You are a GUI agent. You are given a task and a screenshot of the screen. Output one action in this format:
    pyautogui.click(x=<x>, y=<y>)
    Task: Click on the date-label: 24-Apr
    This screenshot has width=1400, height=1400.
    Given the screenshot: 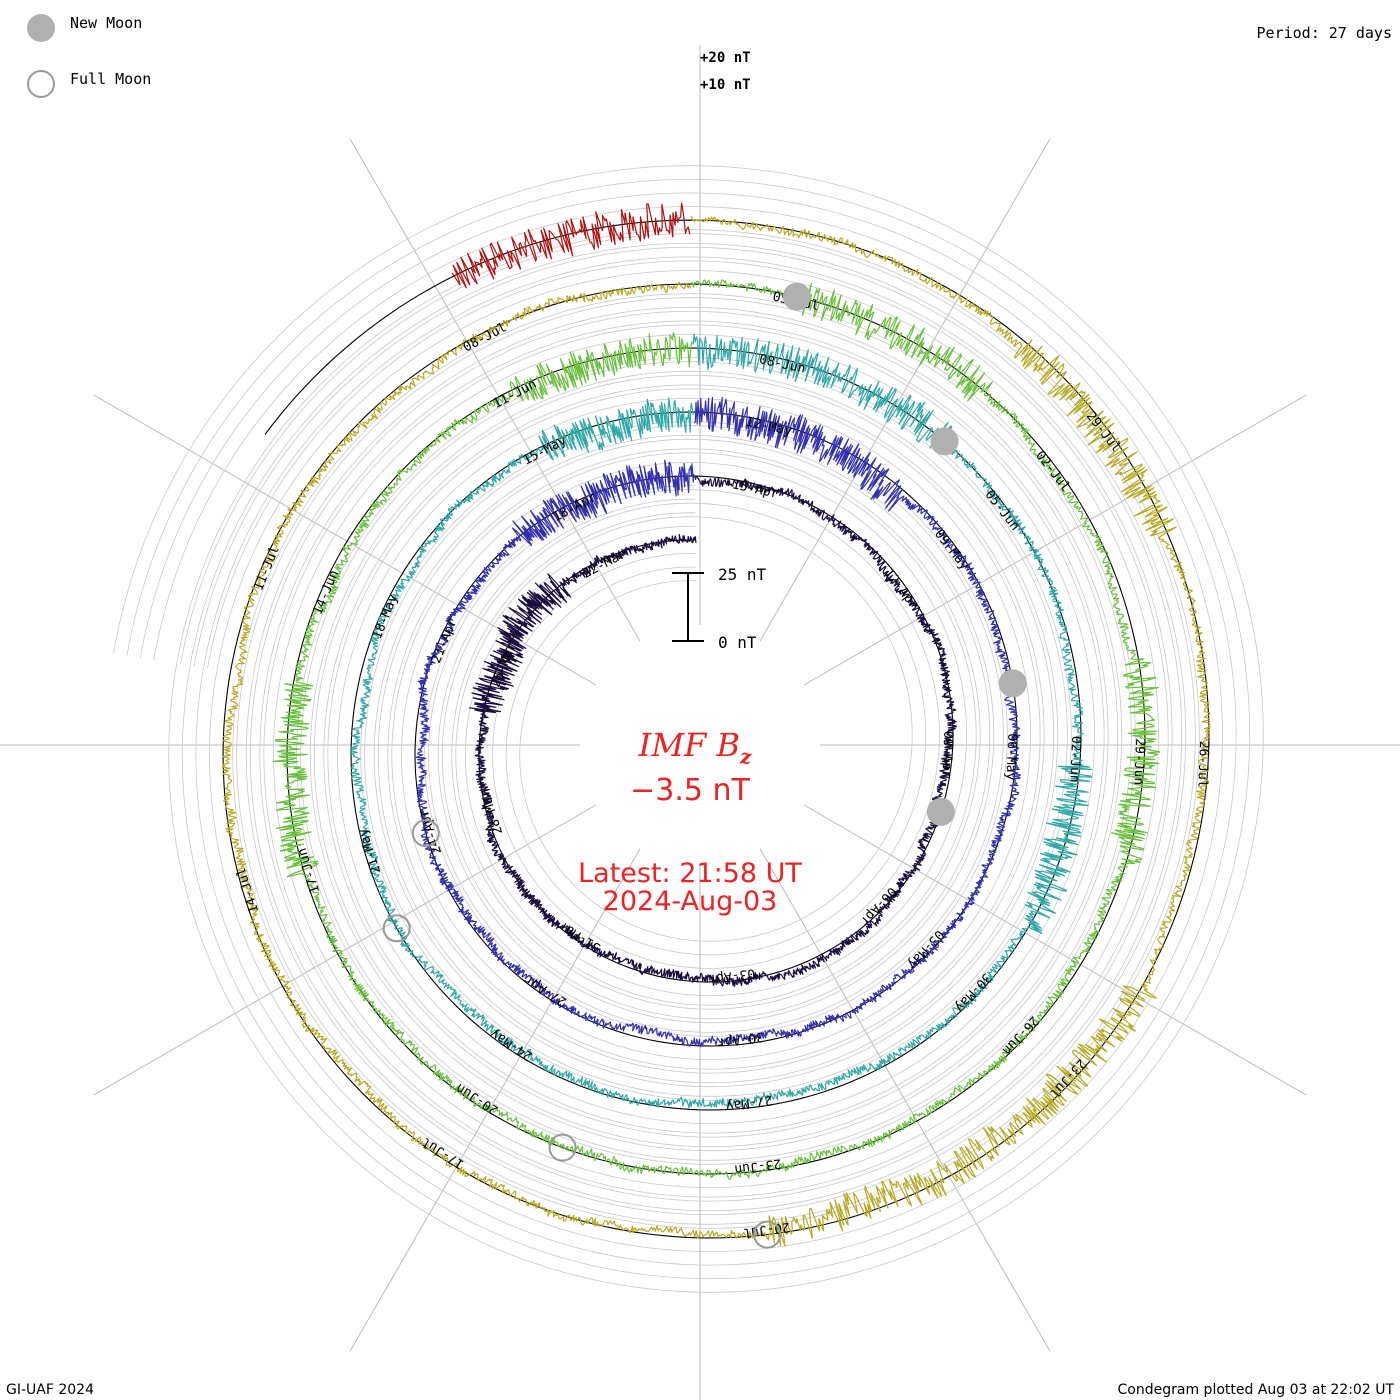 What is the action you would take?
    pyautogui.click(x=430, y=831)
    